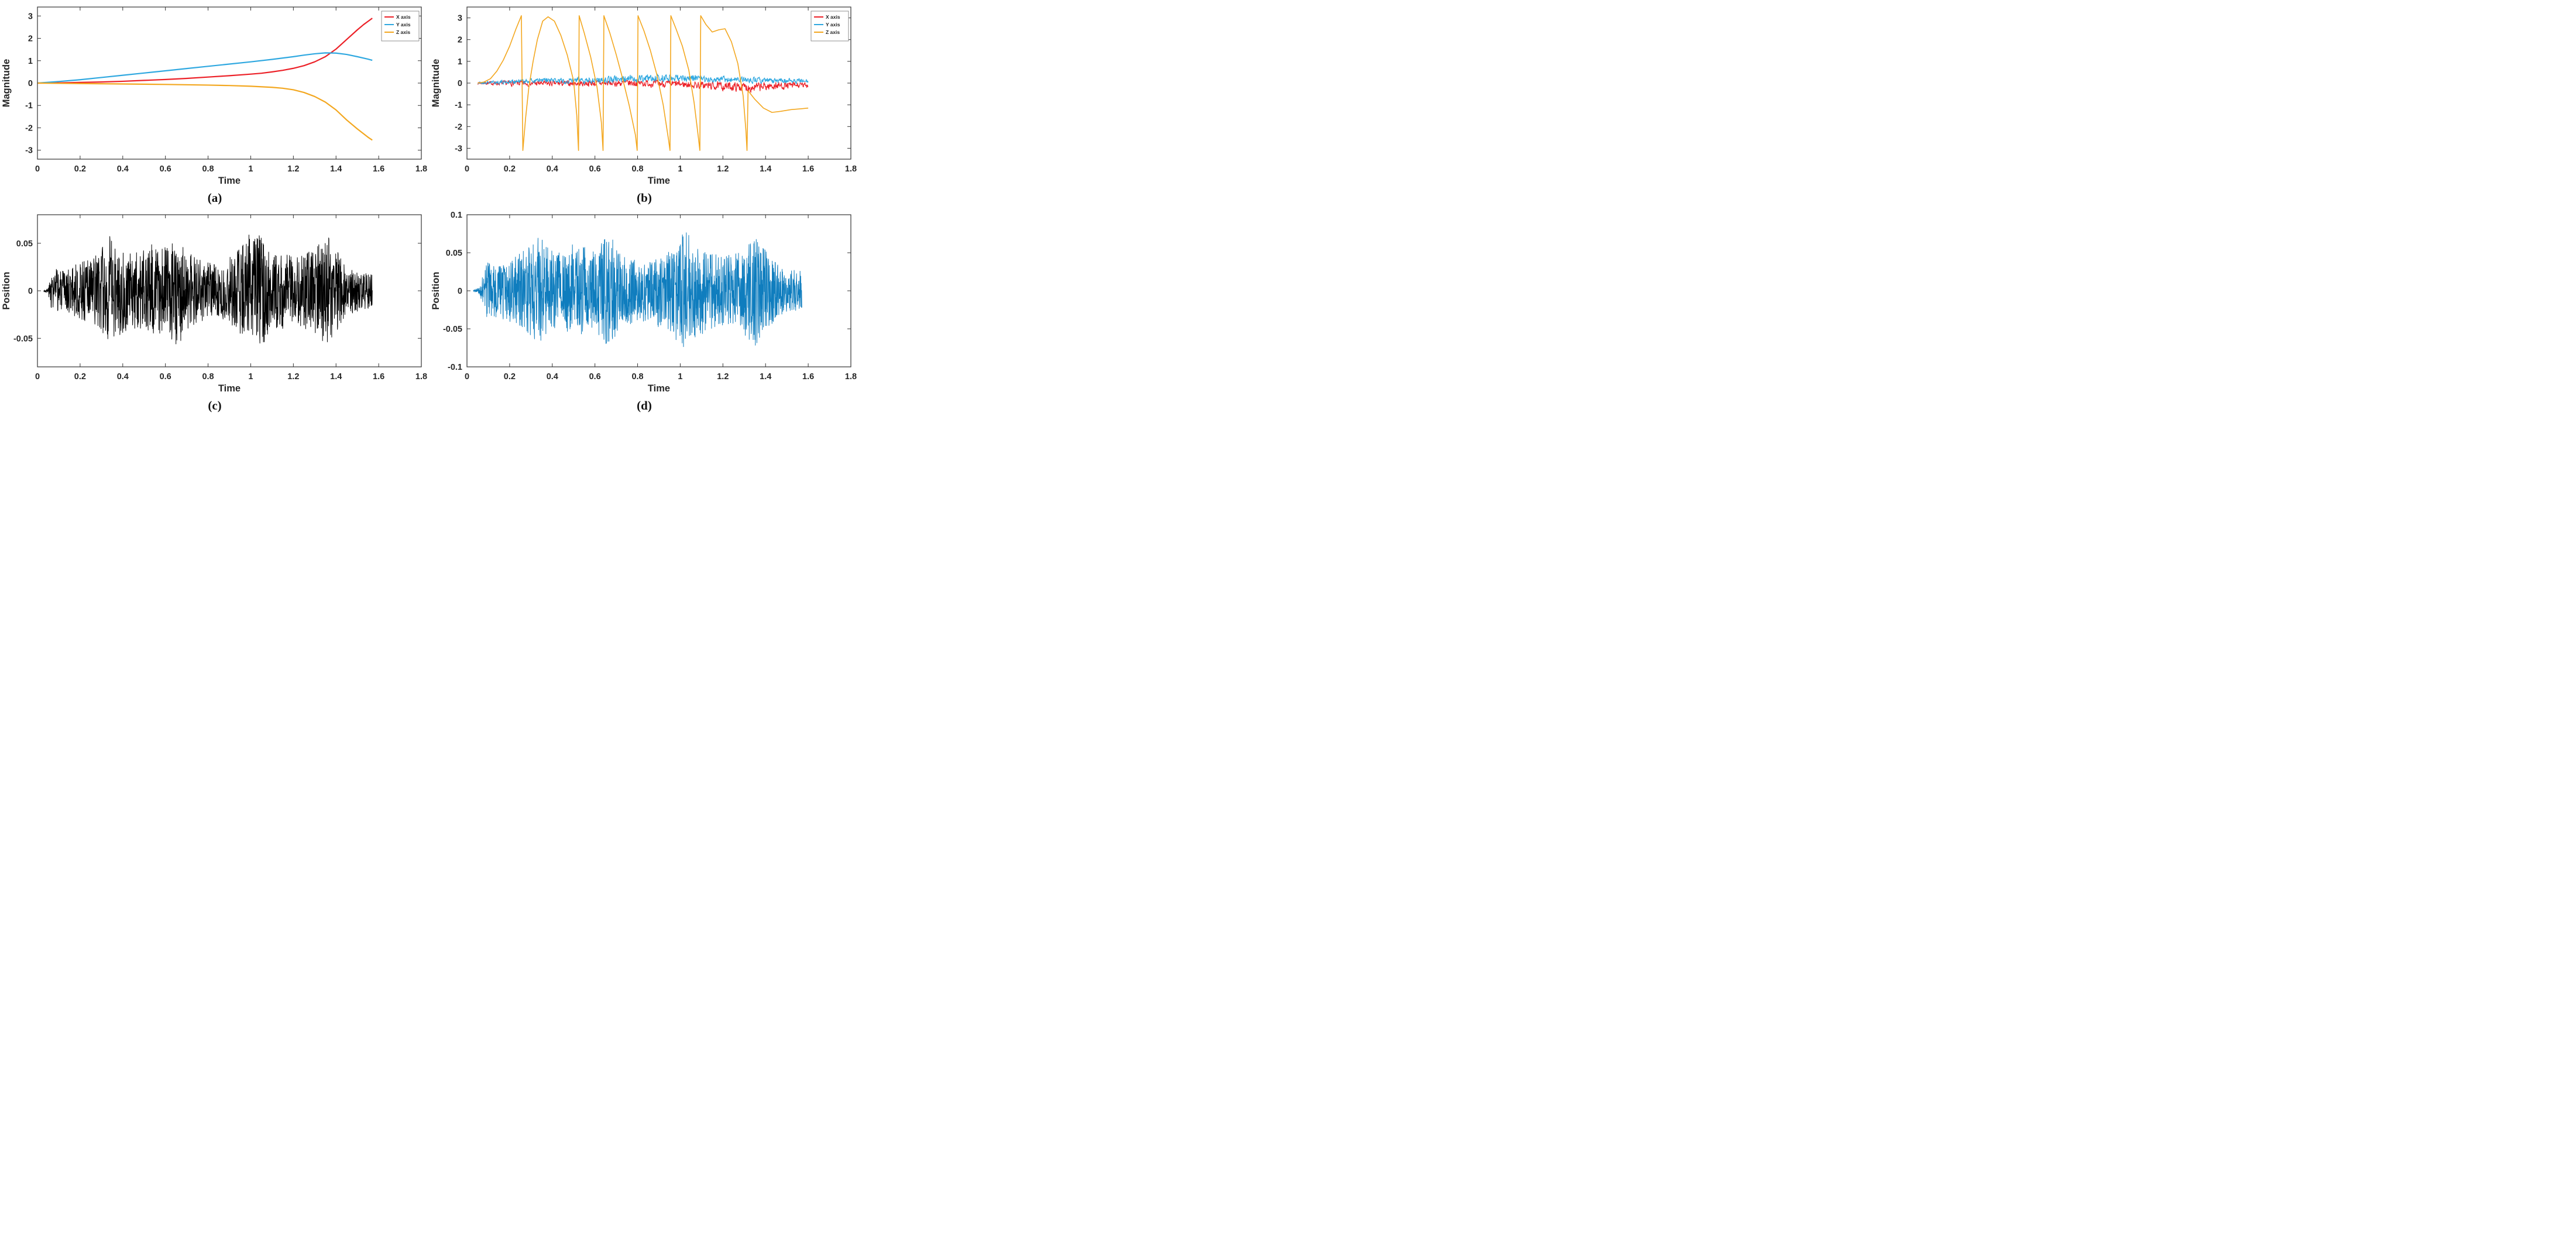 The image size is (2576, 1241). What do you see at coordinates (214, 198) in the screenshot?
I see `caption-a: (a)` at bounding box center [214, 198].